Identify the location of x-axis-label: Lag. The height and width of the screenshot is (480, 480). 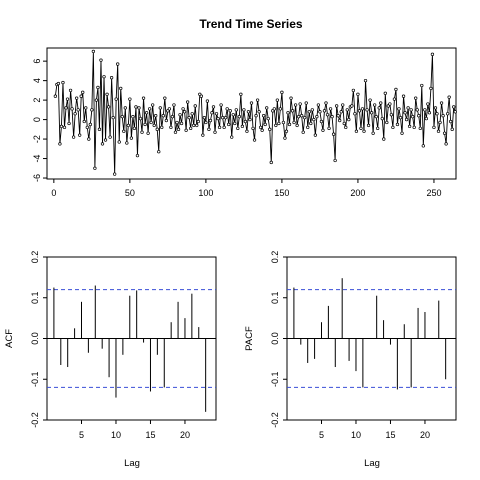
(132, 463).